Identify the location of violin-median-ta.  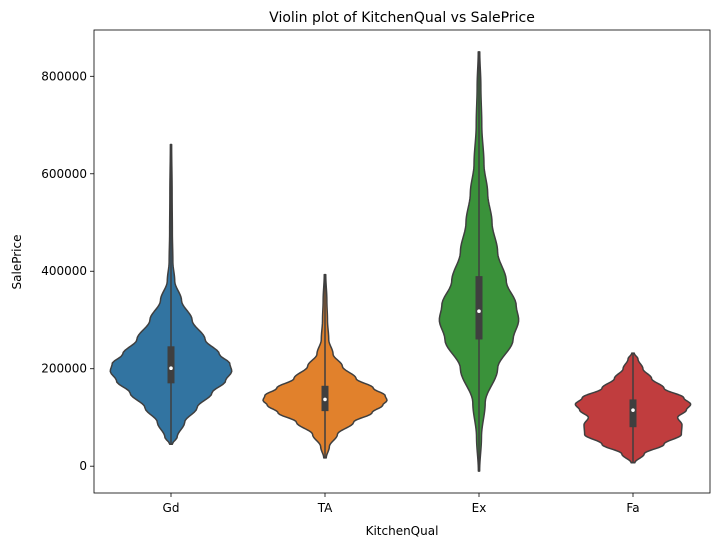
(325, 399).